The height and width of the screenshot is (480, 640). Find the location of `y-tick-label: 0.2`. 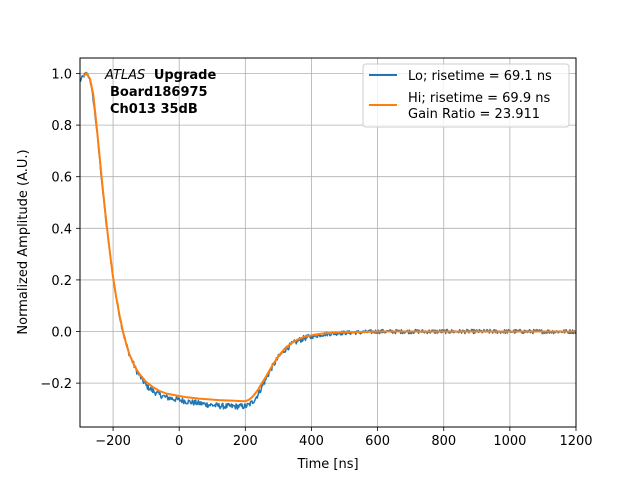

y-tick-label: 0.2 is located at coordinates (61, 281).